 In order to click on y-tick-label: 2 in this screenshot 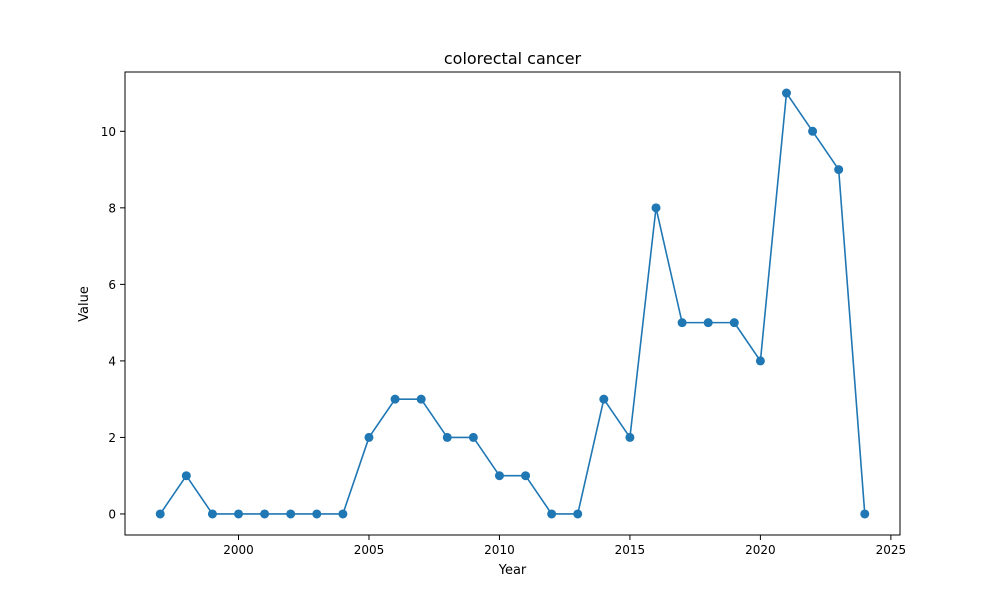, I will do `click(112, 438)`.